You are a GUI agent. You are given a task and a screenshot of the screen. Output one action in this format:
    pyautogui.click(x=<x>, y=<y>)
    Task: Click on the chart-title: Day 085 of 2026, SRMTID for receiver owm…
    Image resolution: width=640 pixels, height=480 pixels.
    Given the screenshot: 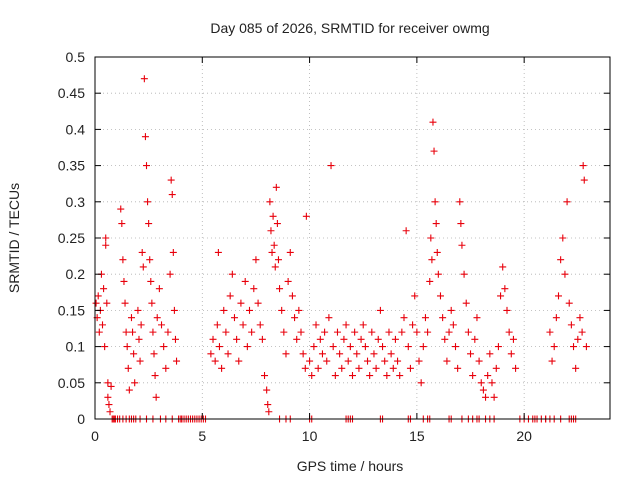 What is the action you would take?
    pyautogui.click(x=349, y=28)
    